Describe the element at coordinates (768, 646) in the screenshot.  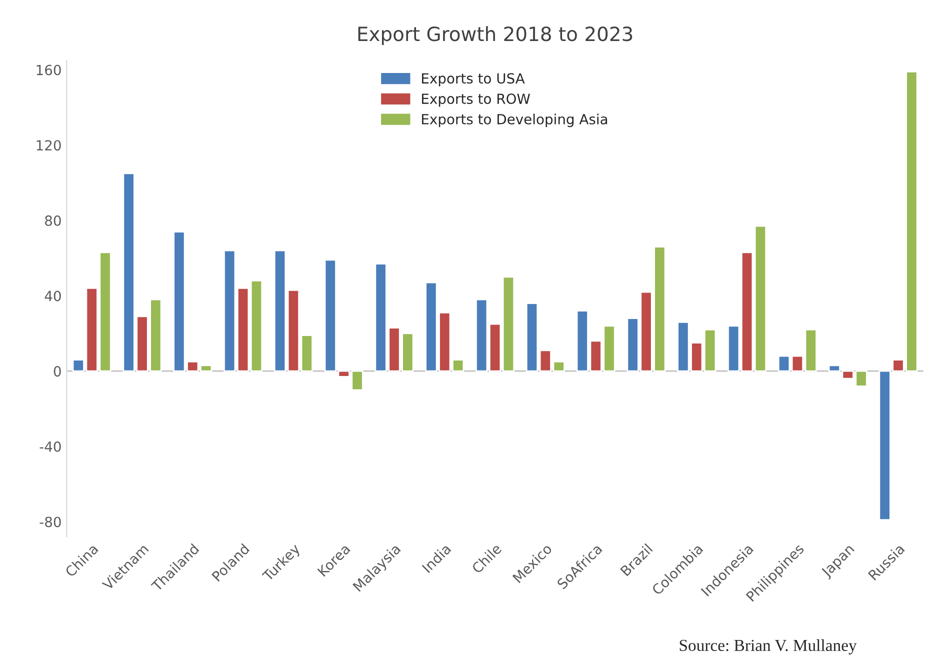
I see `source-note: Source: Brian V. Mullaney` at that location.